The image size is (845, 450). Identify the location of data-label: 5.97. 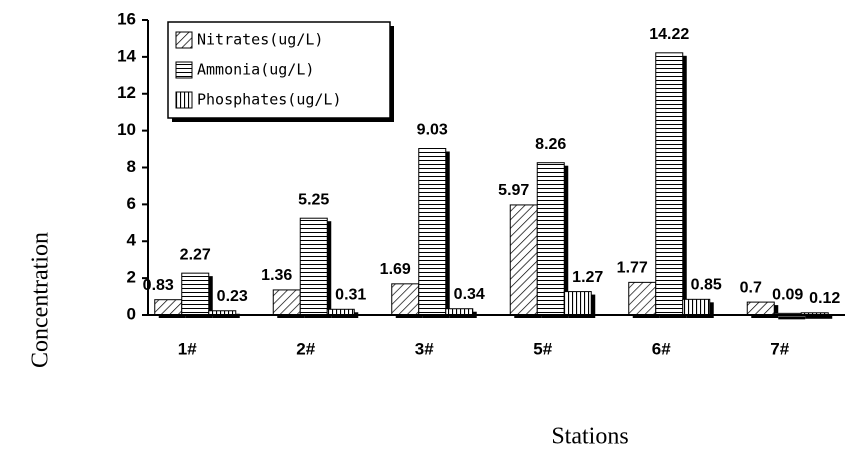
(513, 190).